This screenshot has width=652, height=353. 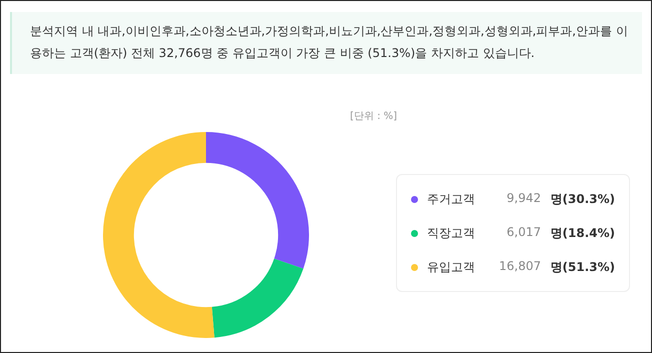 What do you see at coordinates (374, 116) in the screenshot?
I see `text: [단위 : %]` at bounding box center [374, 116].